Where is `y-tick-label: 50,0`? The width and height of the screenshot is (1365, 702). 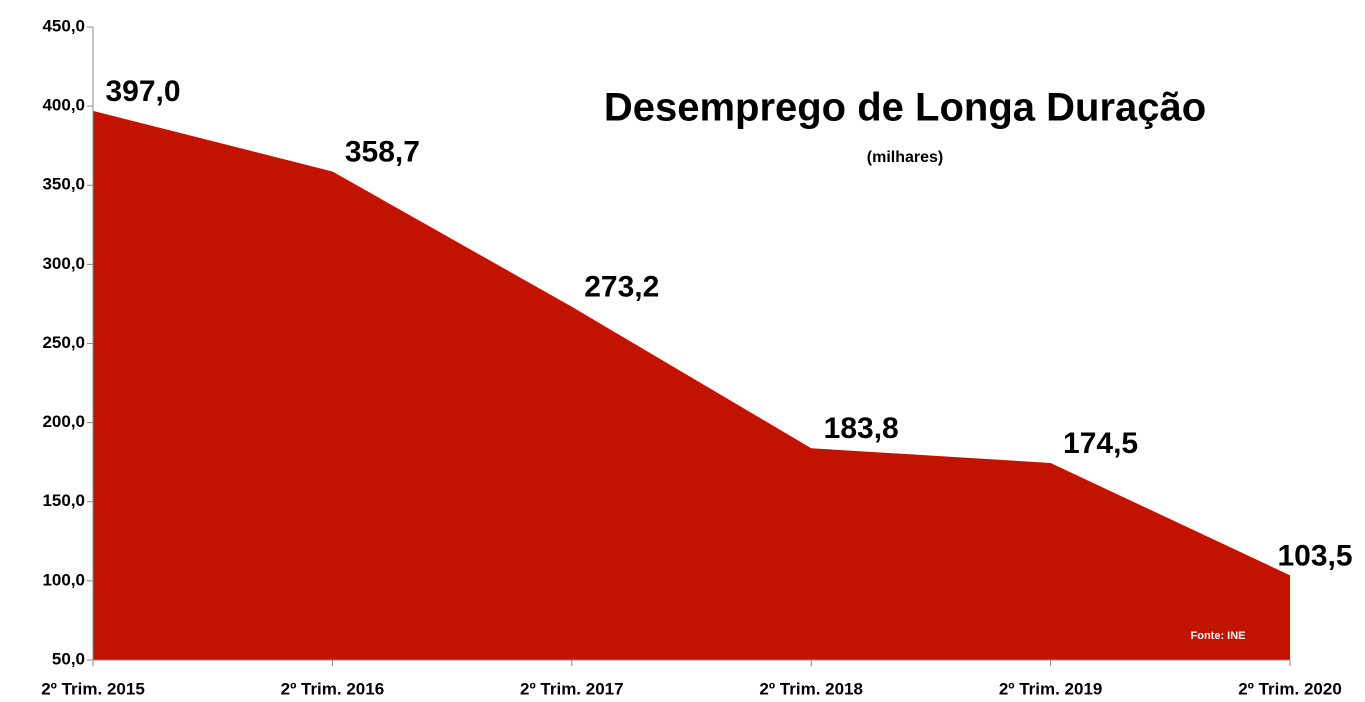
y-tick-label: 50,0 is located at coordinates (68, 658).